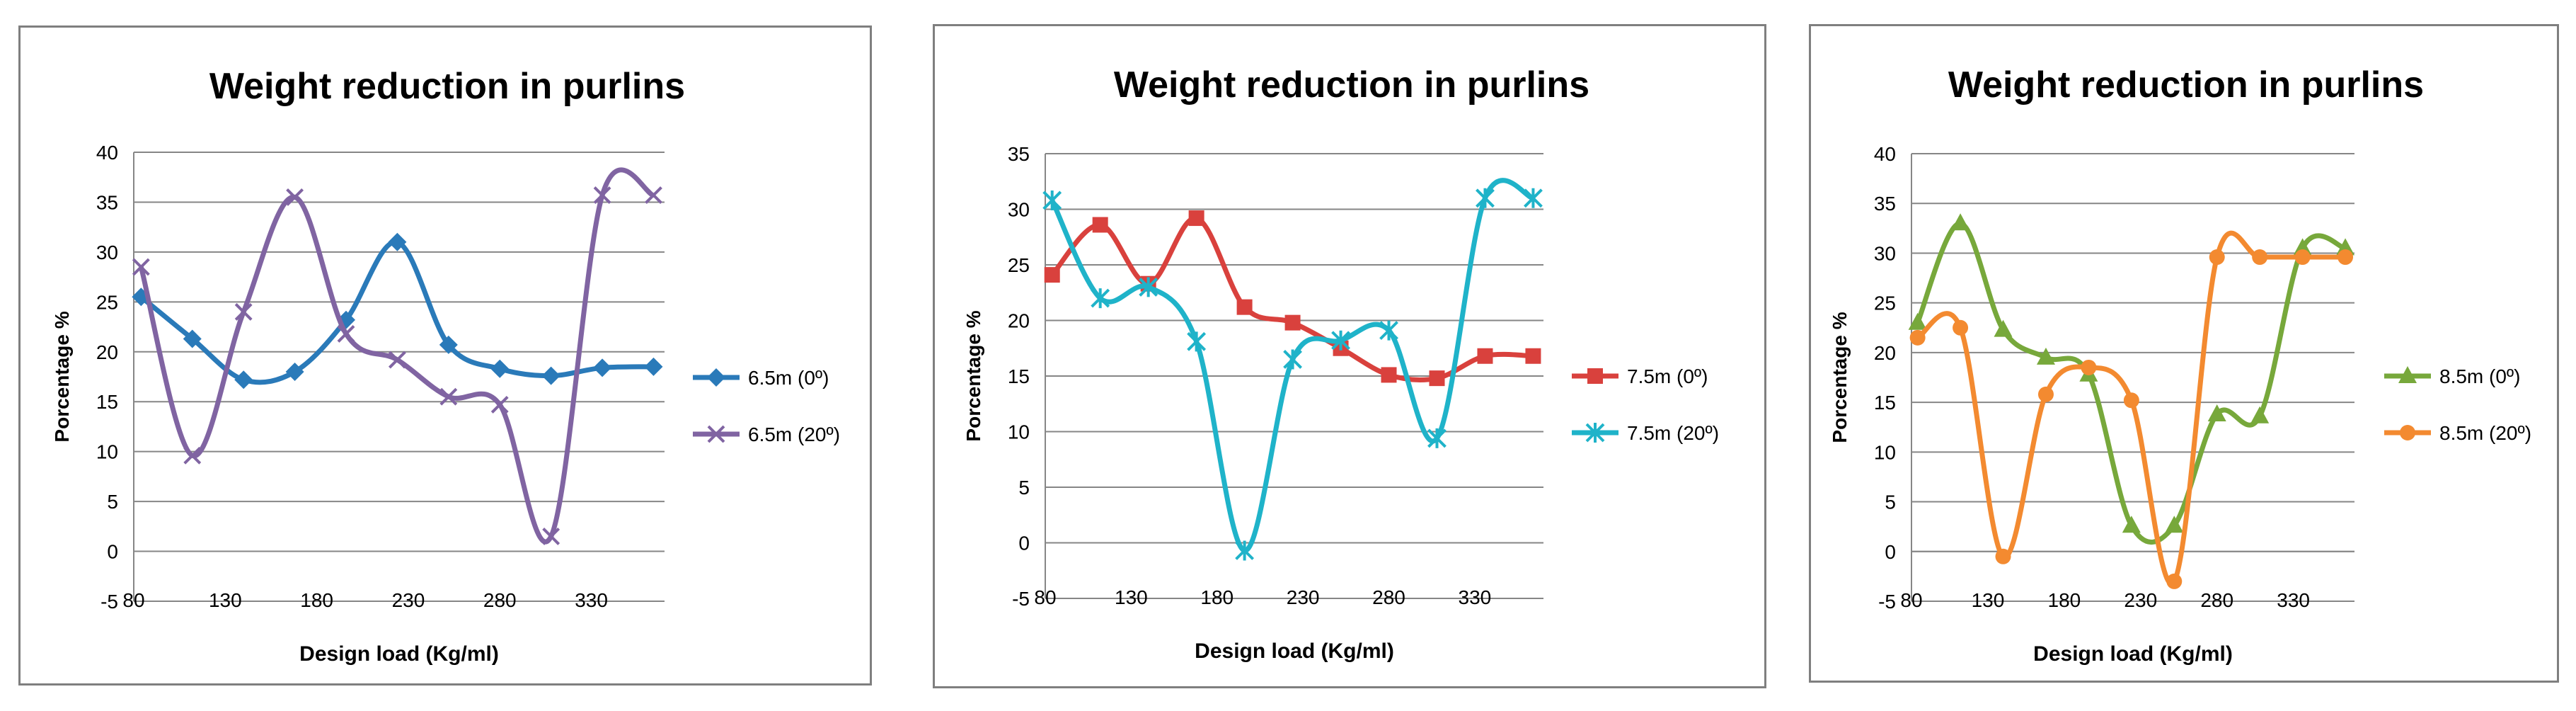 This screenshot has height=711, width=2576. What do you see at coordinates (2479, 376) in the screenshot?
I see `legend-label: 8.5m (0º)` at bounding box center [2479, 376].